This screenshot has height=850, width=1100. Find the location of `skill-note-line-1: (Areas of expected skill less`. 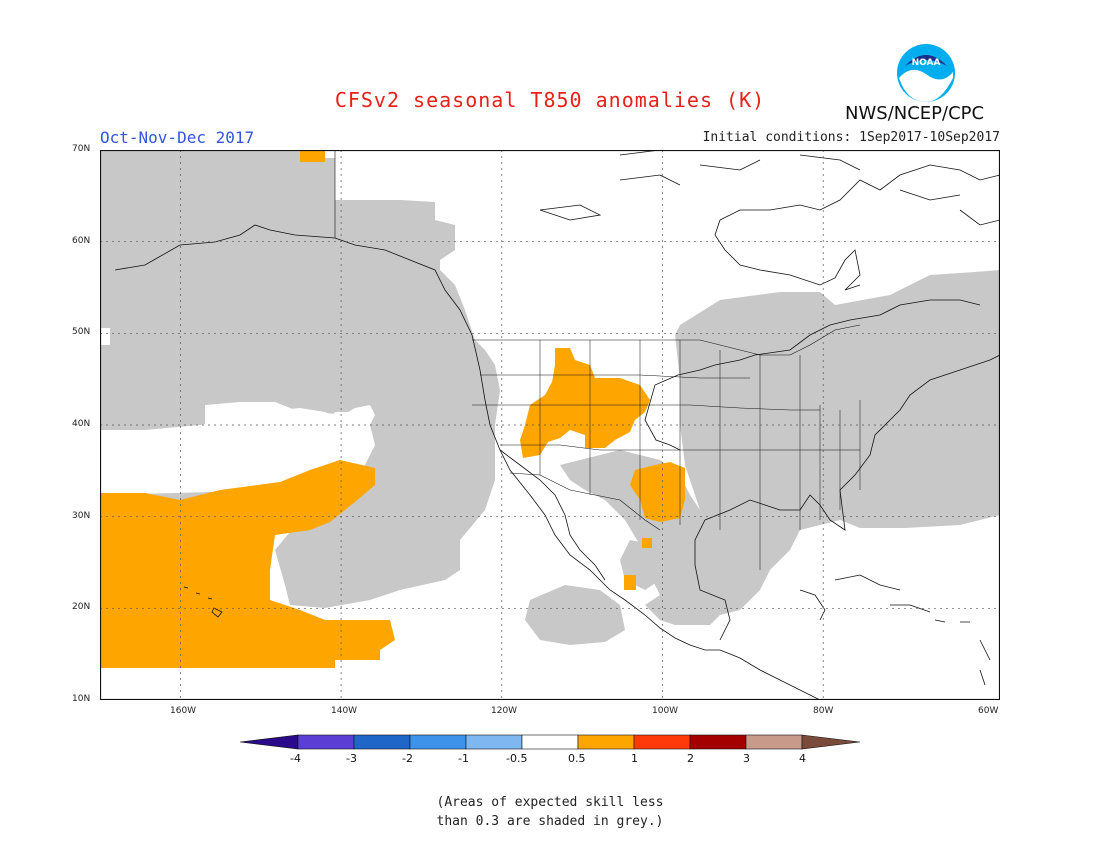

skill-note-line-1: (Areas of expected skill less is located at coordinates (550, 802).